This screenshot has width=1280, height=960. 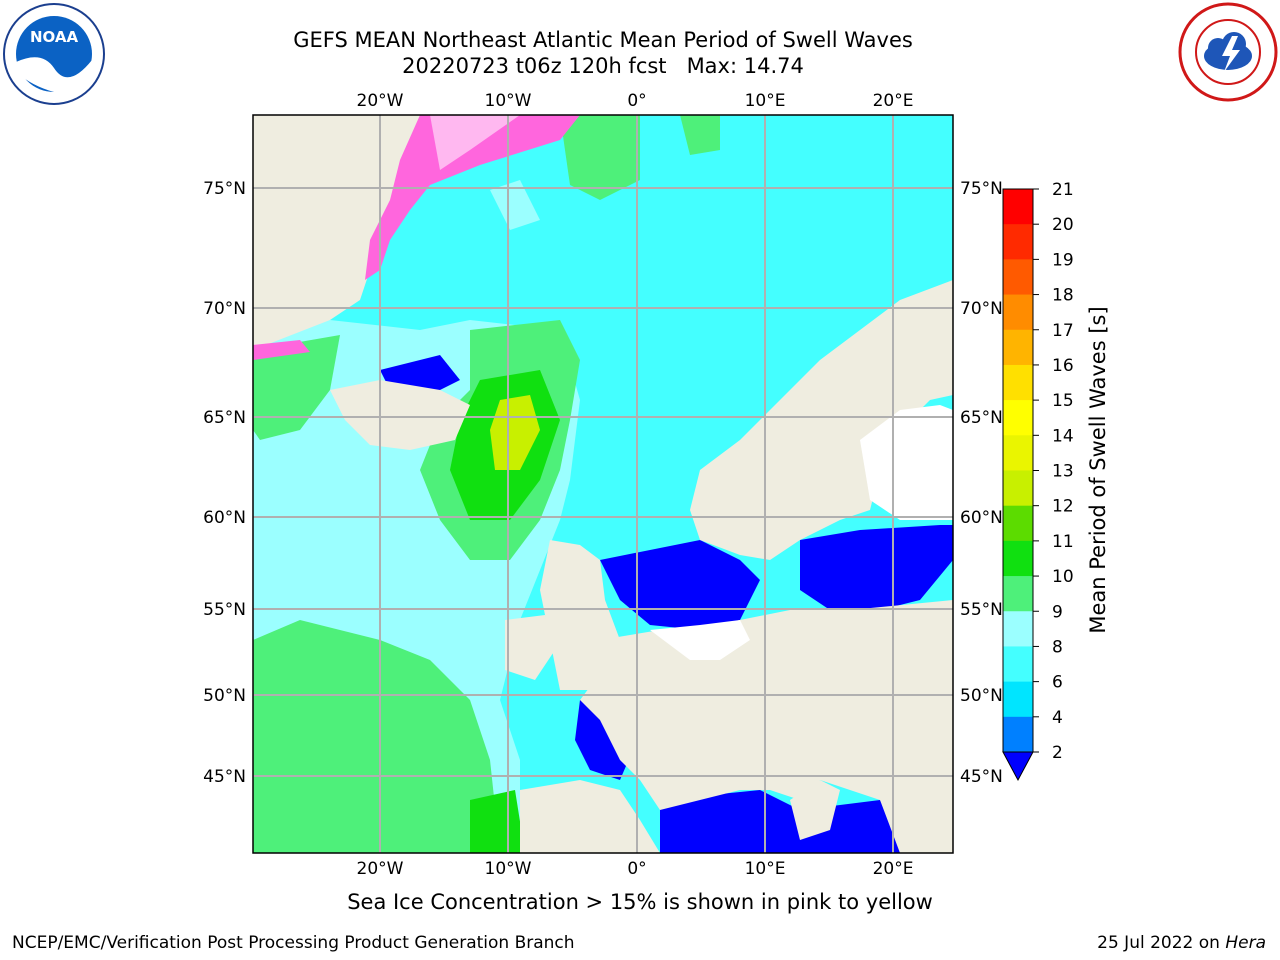 What do you see at coordinates (1063, 225) in the screenshot?
I see `colorbar-tick-label: 20` at bounding box center [1063, 225].